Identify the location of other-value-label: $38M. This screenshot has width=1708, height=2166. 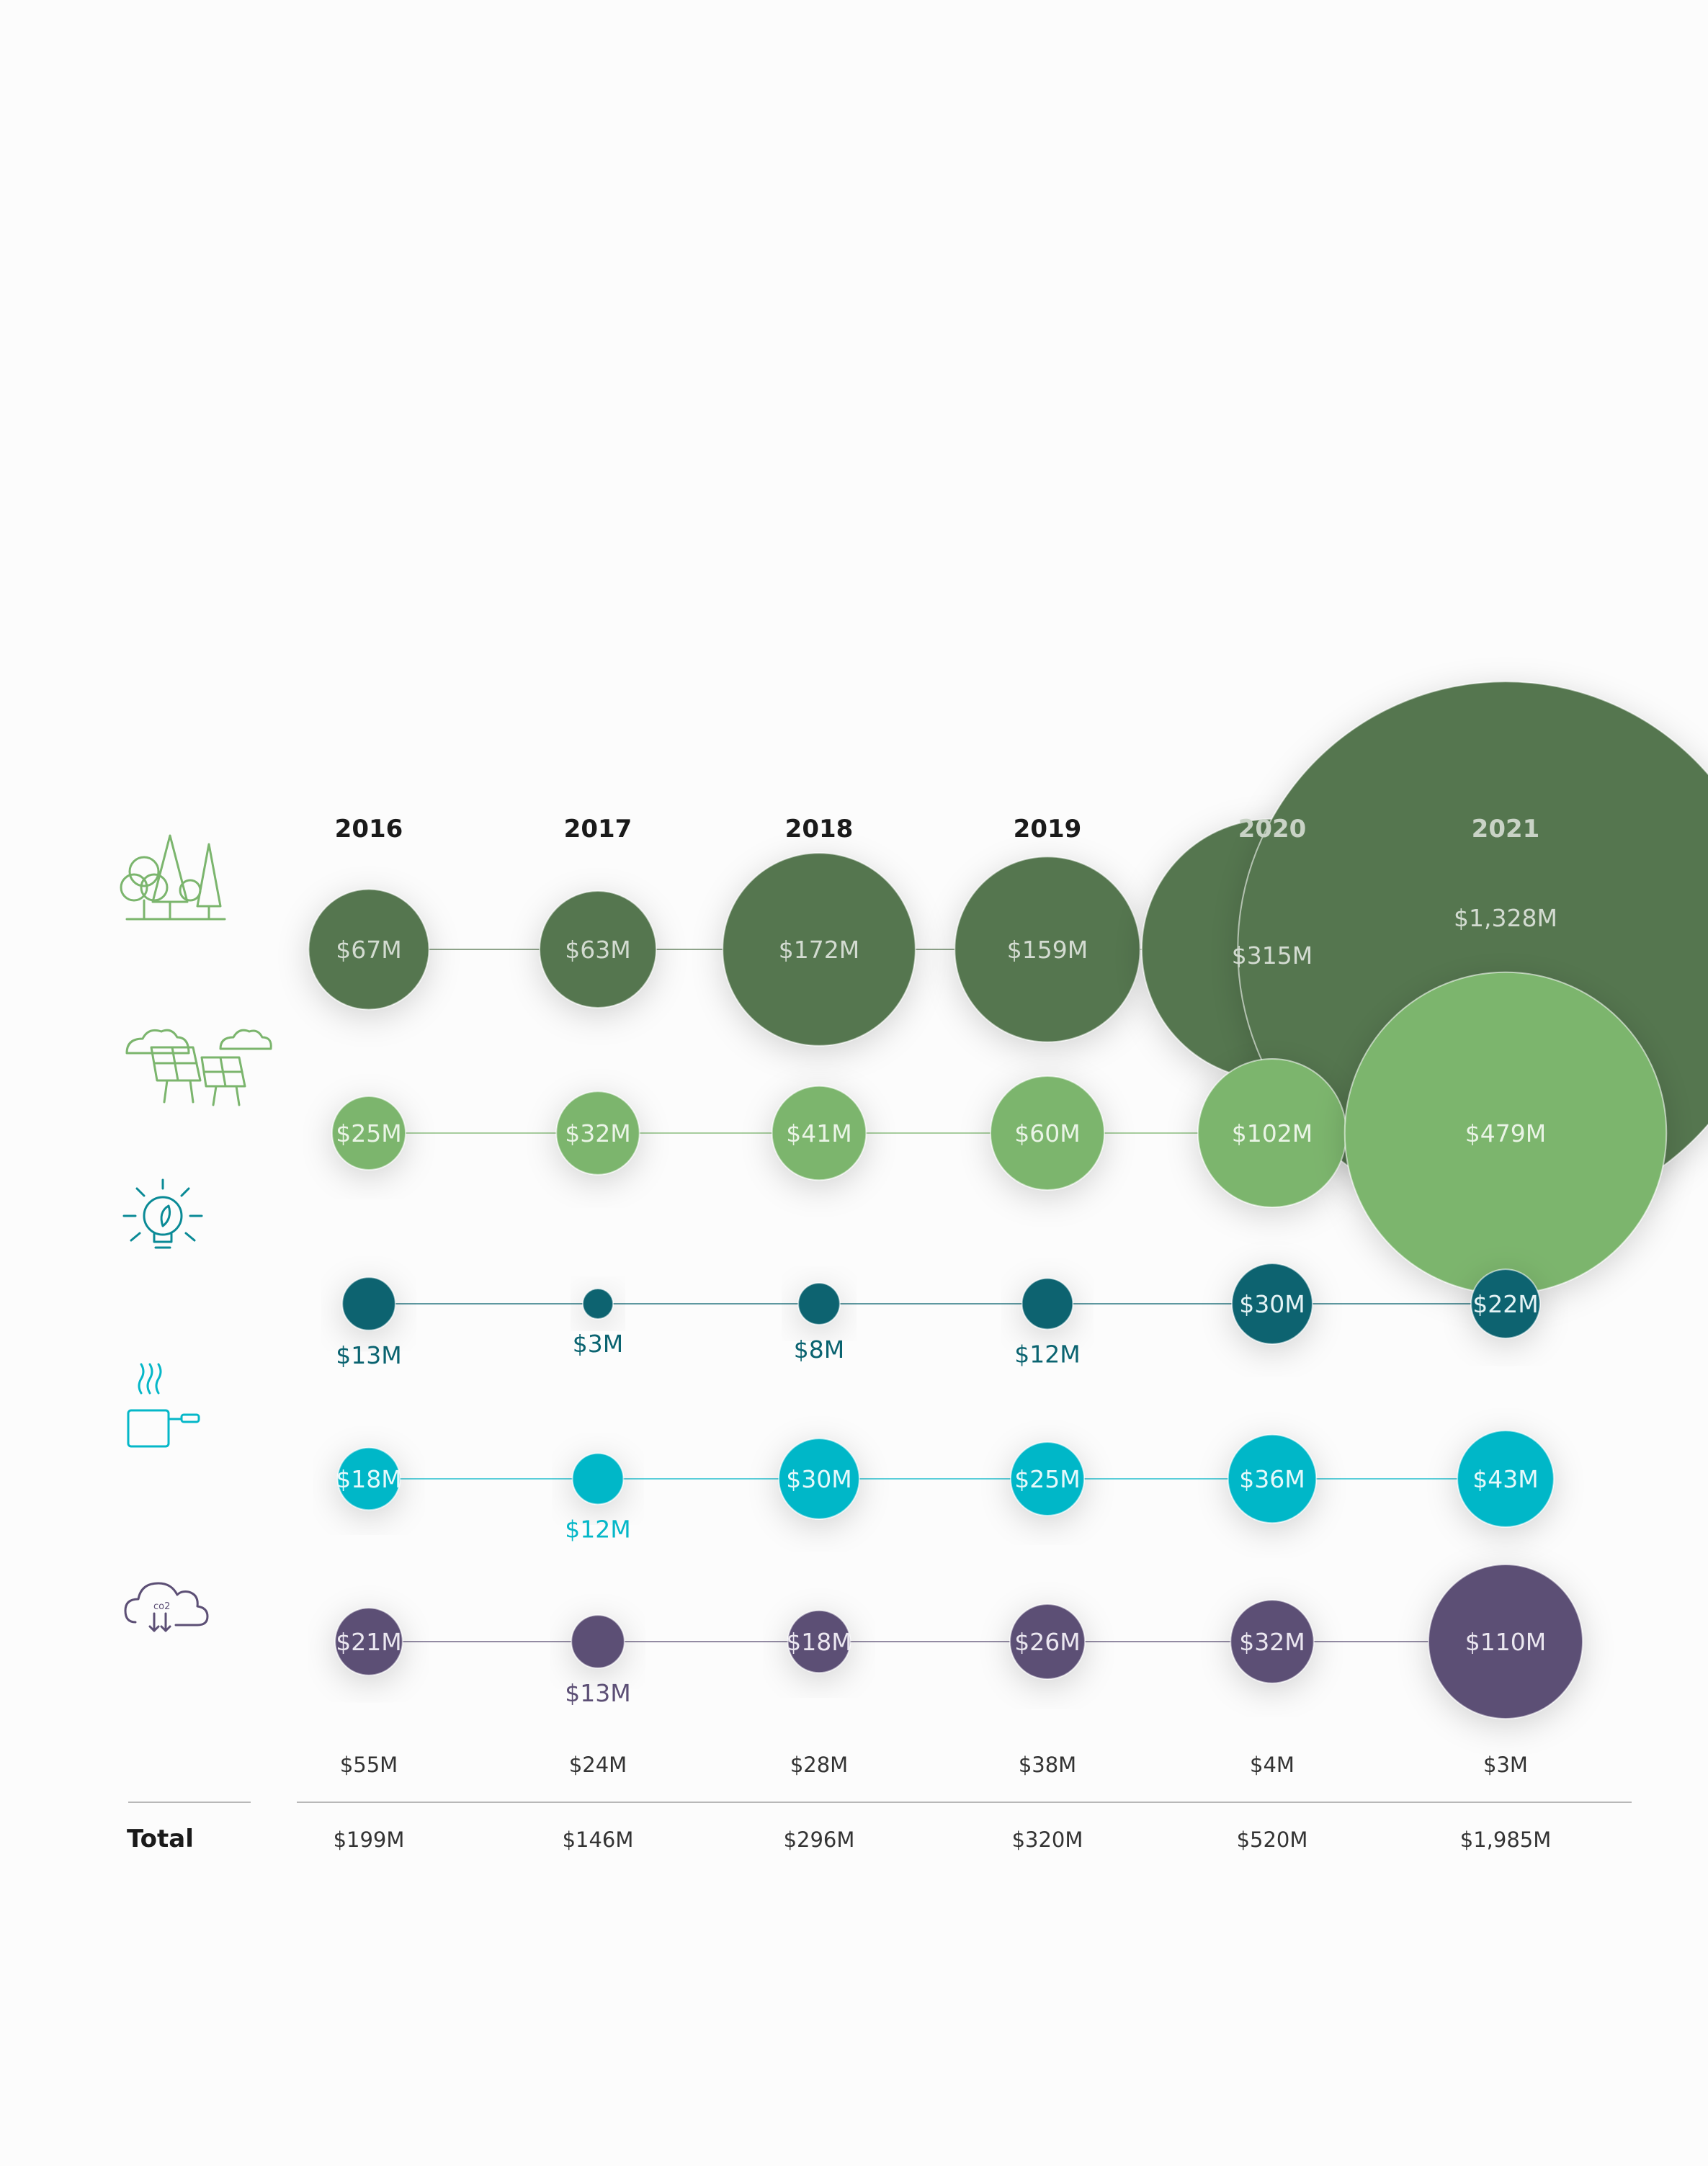
(1047, 1765).